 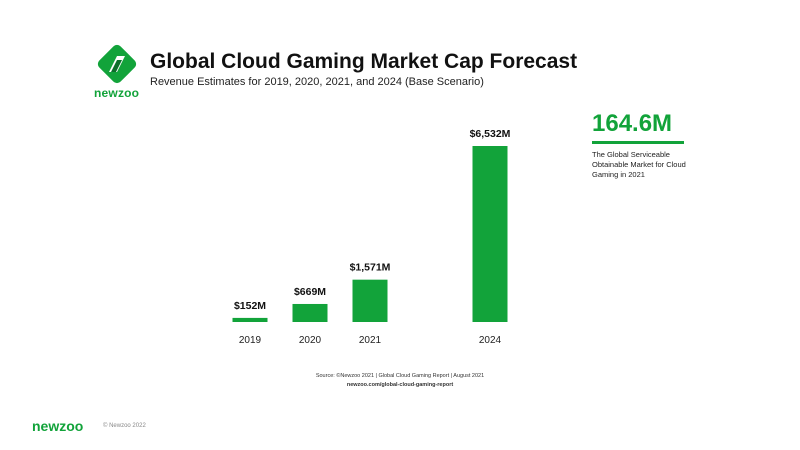 What do you see at coordinates (310, 292) in the screenshot?
I see `value-label-2020: $669M` at bounding box center [310, 292].